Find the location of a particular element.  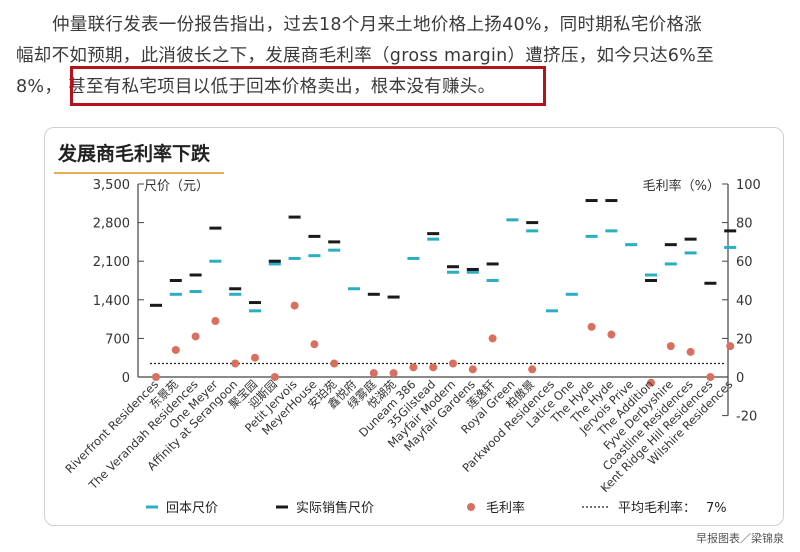

highlight-box is located at coordinates (308, 86).